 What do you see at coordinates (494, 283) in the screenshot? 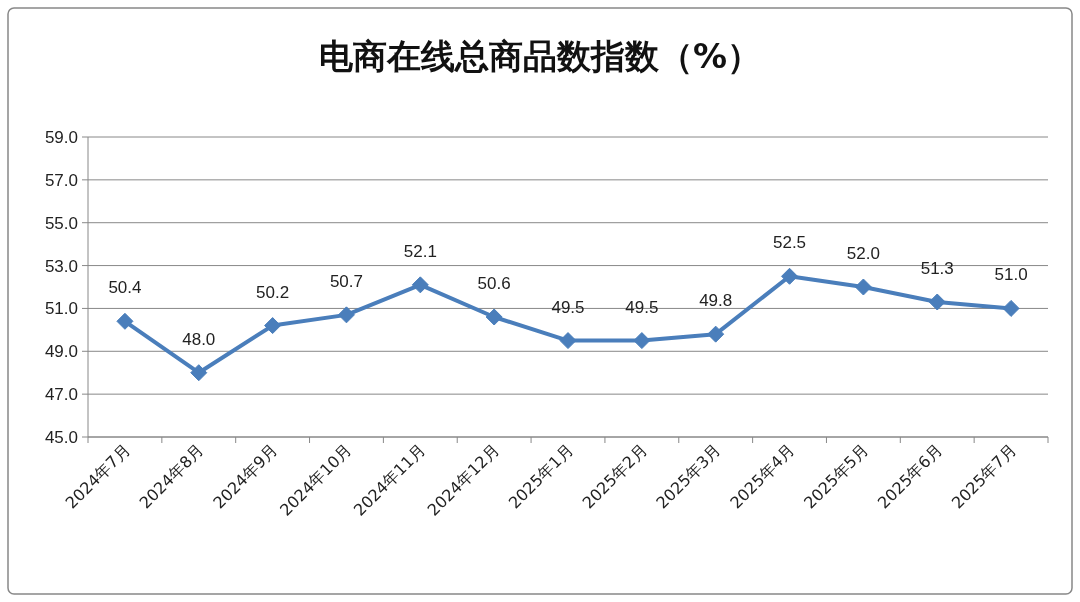
I see `data-label: 50.6` at bounding box center [494, 283].